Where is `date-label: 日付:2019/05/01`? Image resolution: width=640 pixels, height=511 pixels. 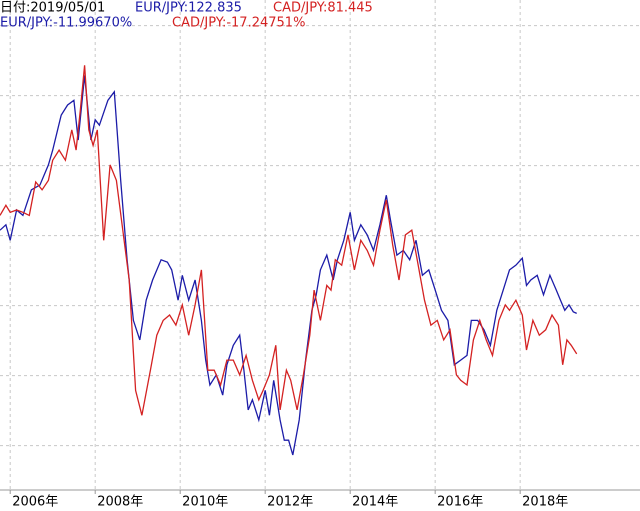
date-label: 日付:2019/05/01 is located at coordinates (52, 8).